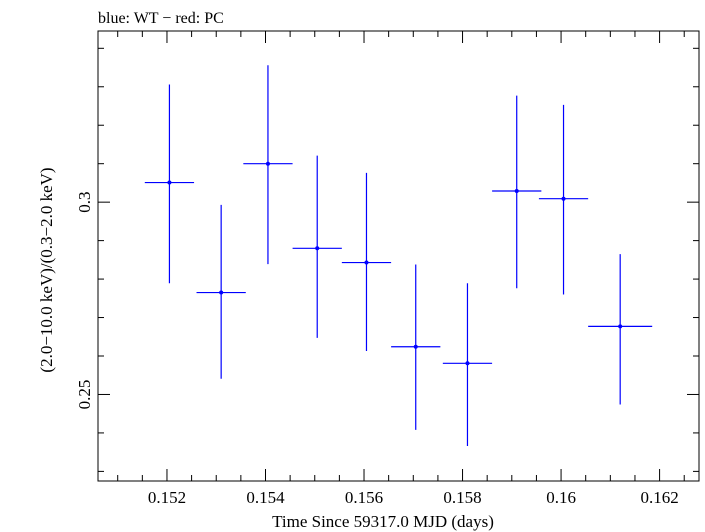  Describe the element at coordinates (383, 521) in the screenshot. I see `x-axis-label: Time Since 59317.0 MJD (days)` at that location.